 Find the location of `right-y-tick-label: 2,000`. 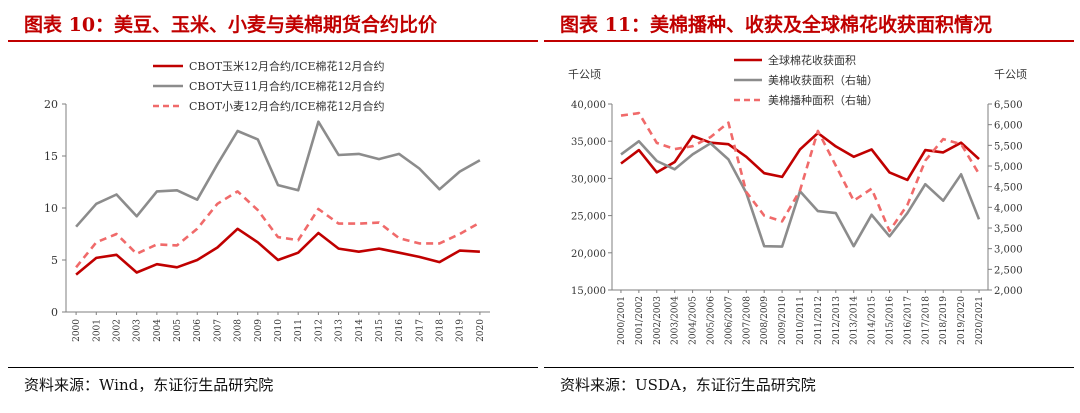

right-y-tick-label: 2,000 is located at coordinates (1008, 291).